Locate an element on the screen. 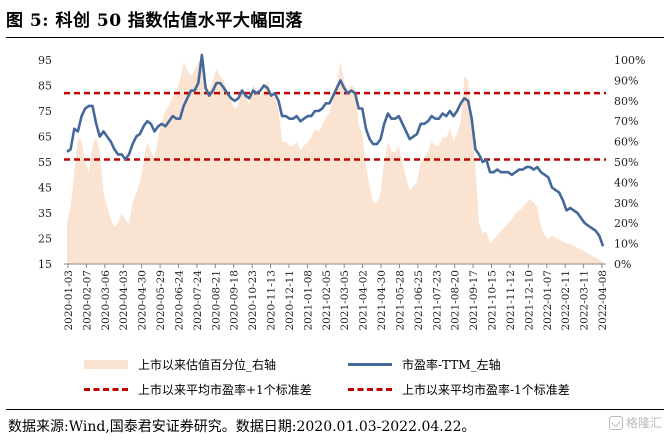 The height and width of the screenshot is (444, 670). legend-item-percentile: 上市以来估值百分位_右轴 is located at coordinates (180, 364).